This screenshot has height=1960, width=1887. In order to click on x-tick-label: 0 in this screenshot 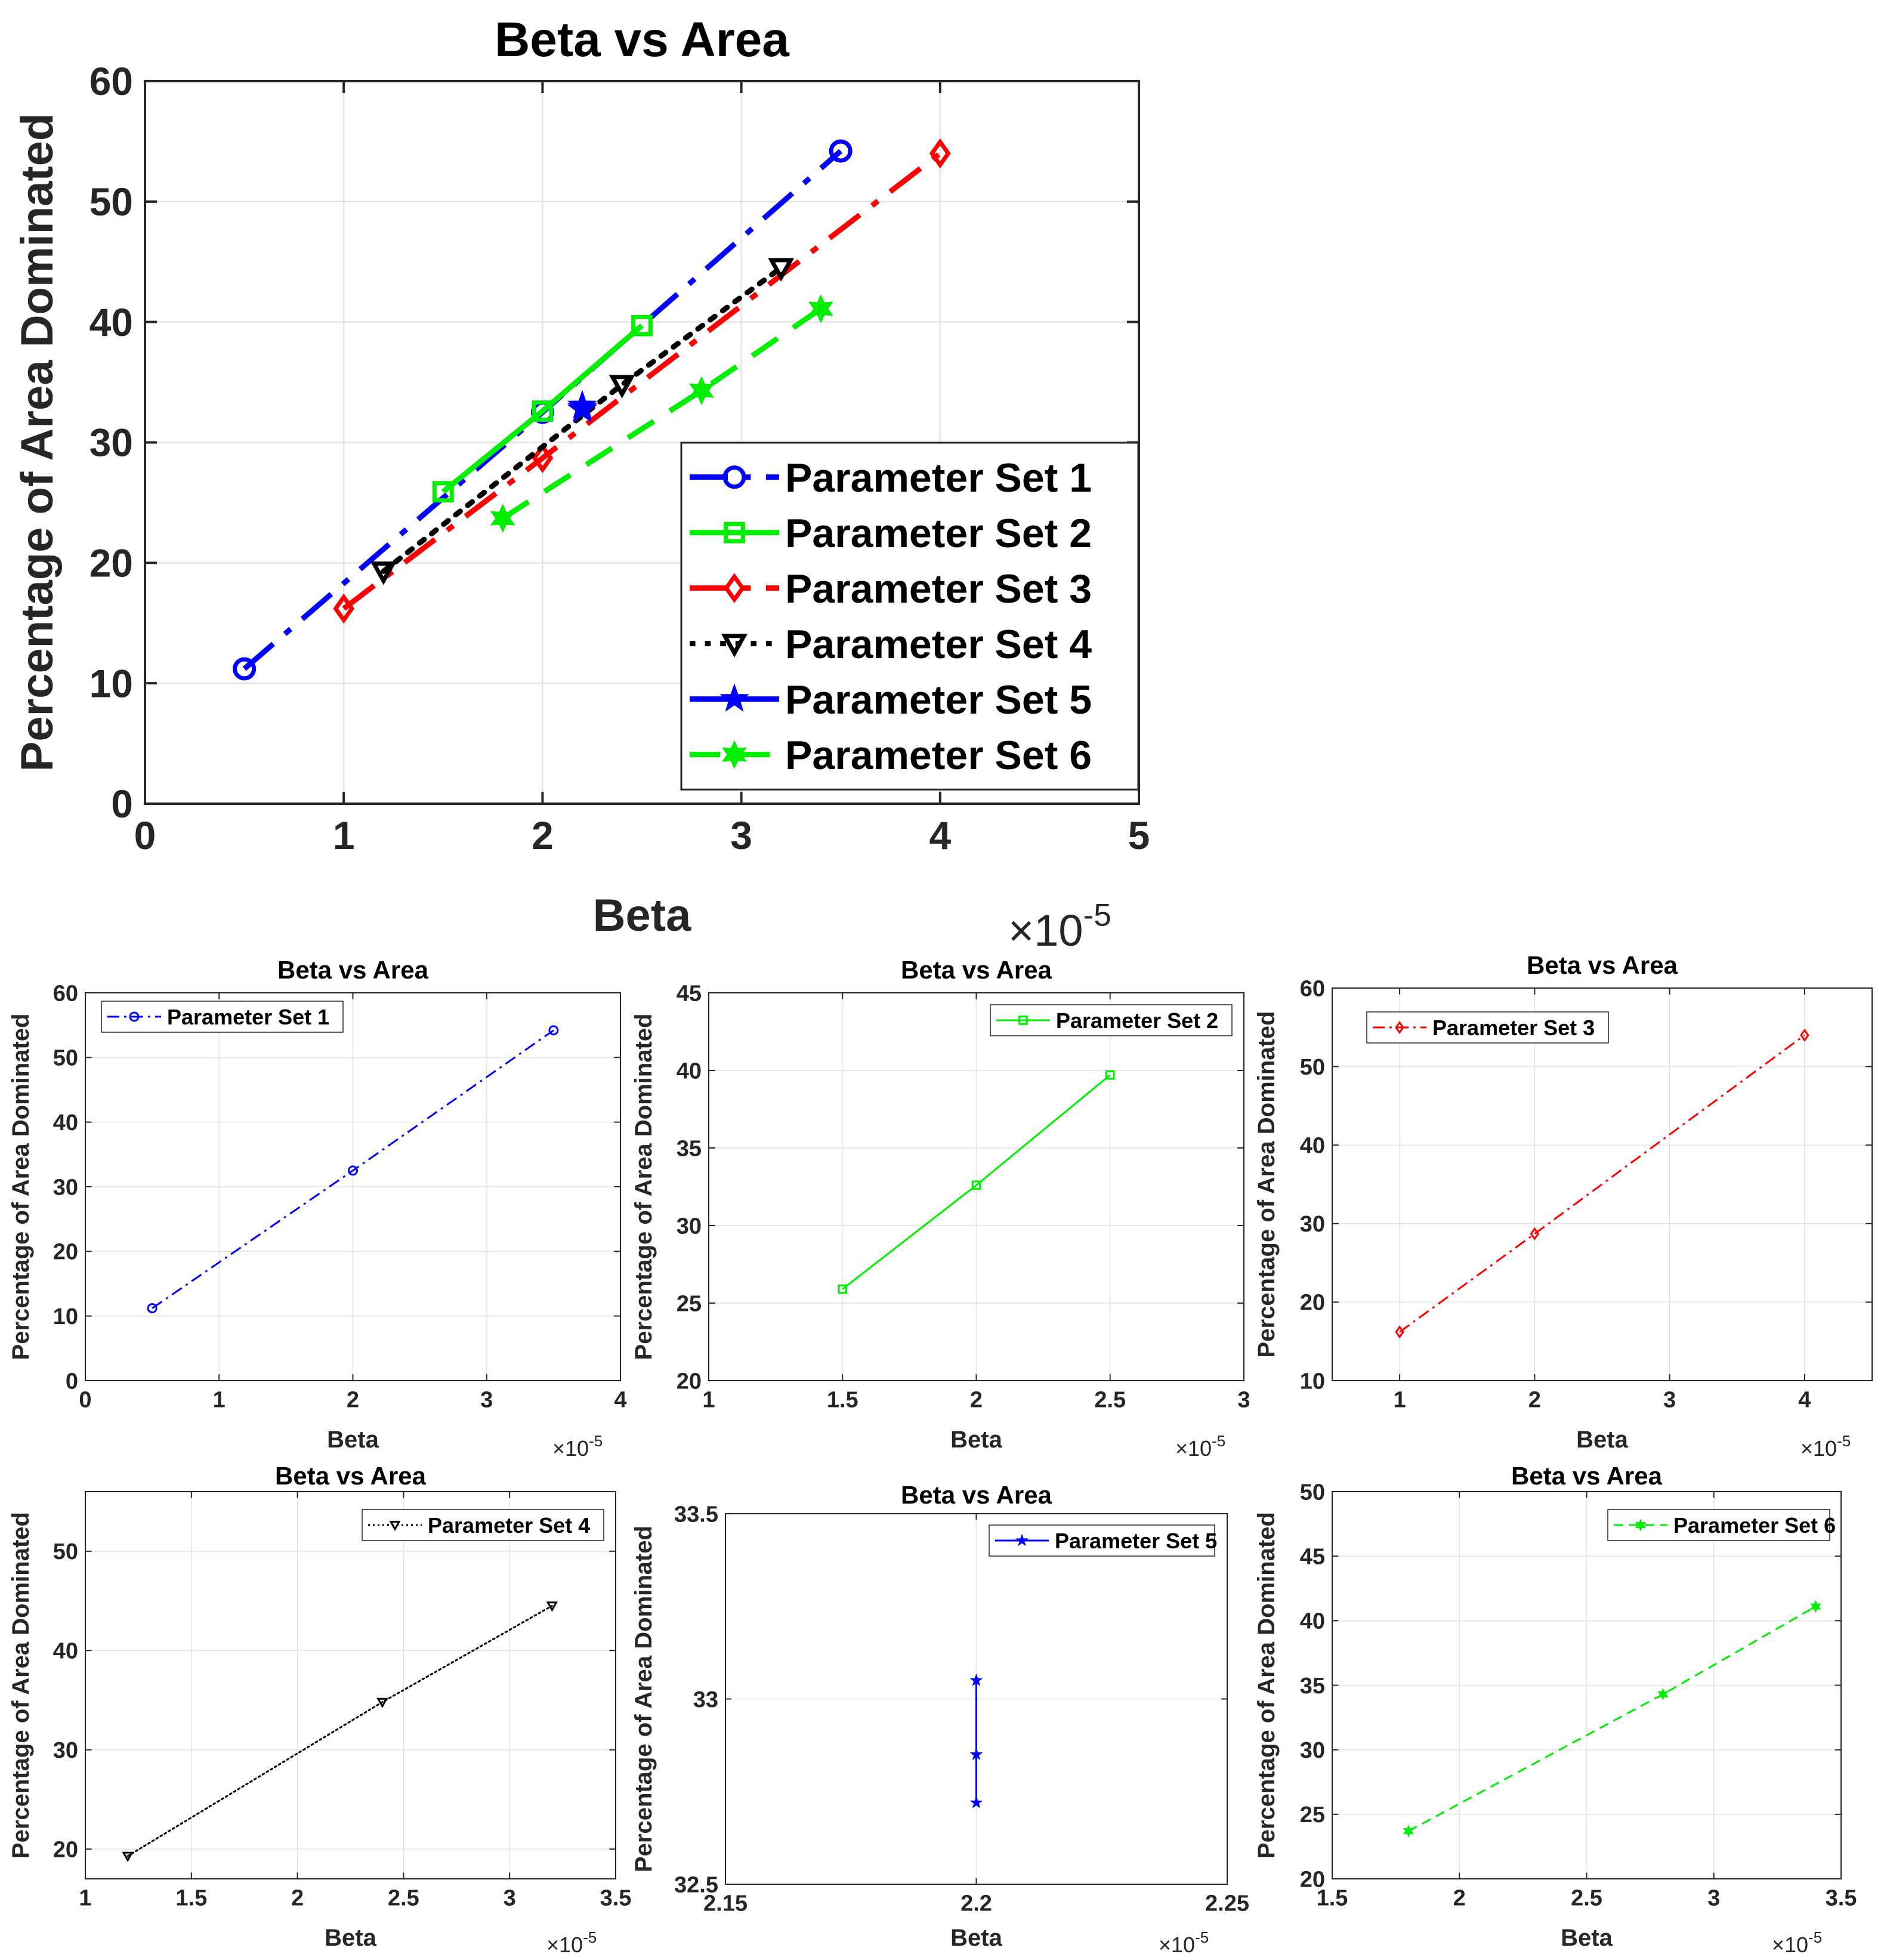, I will do `click(85, 1399)`.